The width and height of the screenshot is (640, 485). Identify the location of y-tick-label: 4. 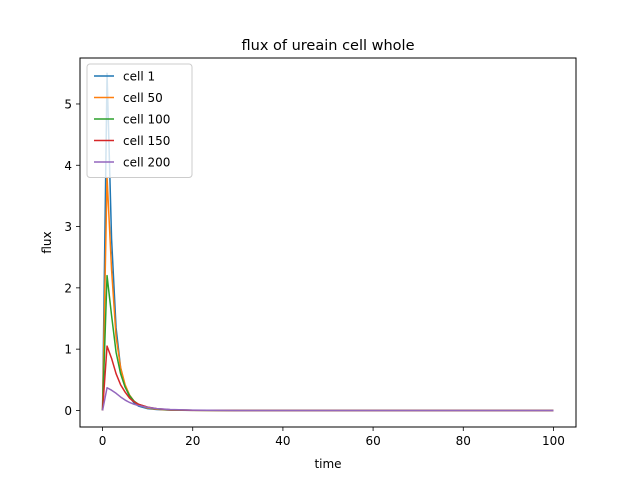
(68, 166).